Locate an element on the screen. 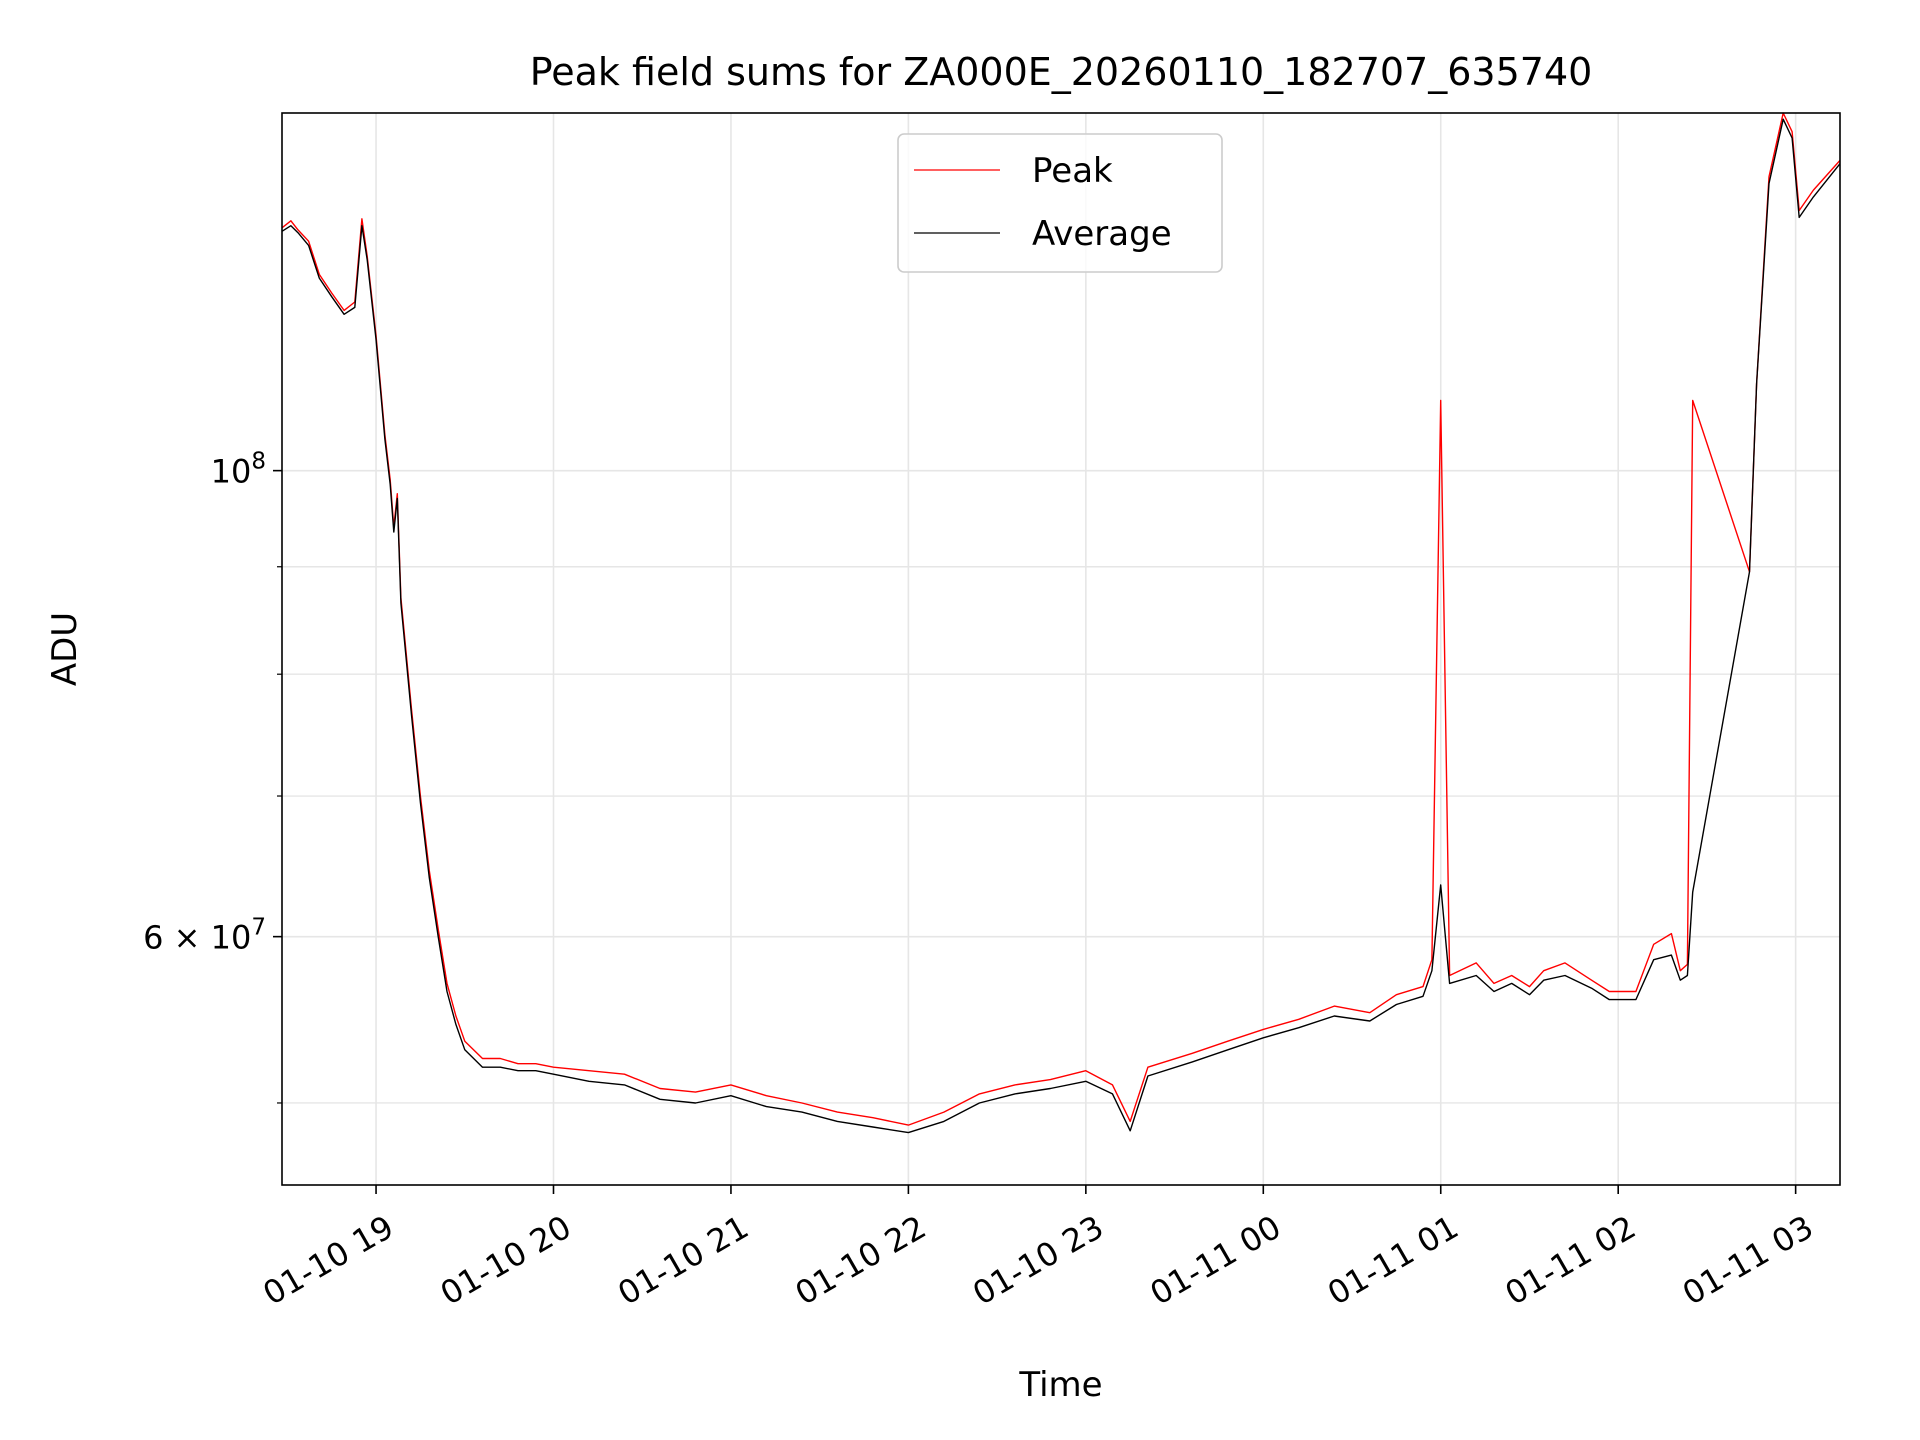  y-tick-mantissa: 6 × is located at coordinates (177, 938).